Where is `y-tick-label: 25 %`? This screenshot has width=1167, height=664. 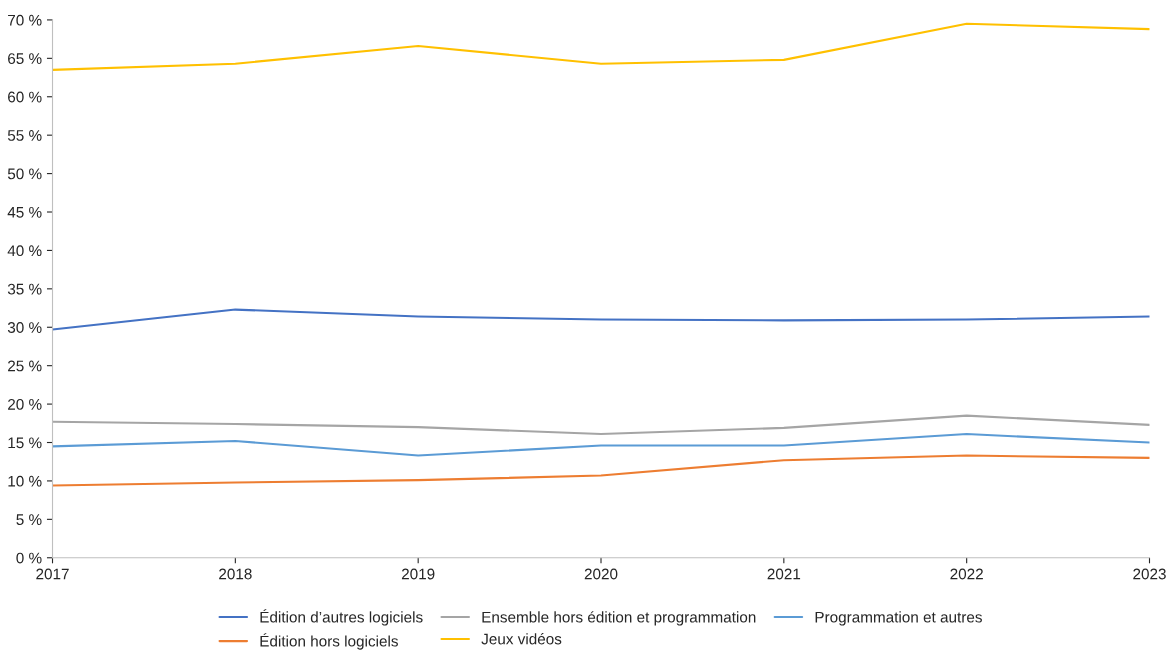 y-tick-label: 25 % is located at coordinates (25, 366).